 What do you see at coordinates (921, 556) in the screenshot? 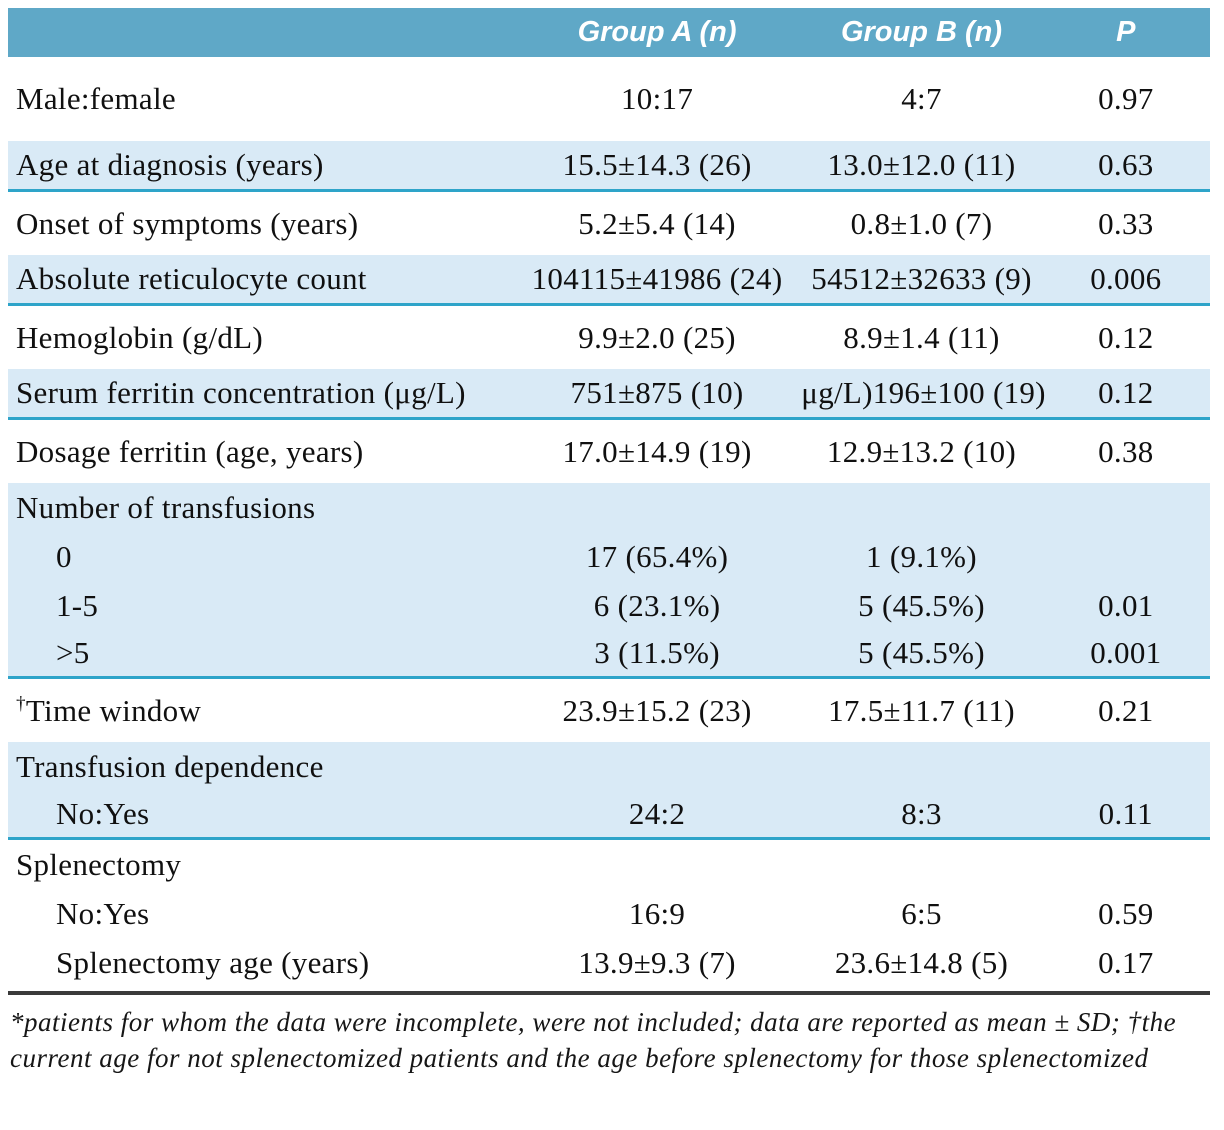
I see `group-b-value: 1 (9.1%)` at bounding box center [921, 556].